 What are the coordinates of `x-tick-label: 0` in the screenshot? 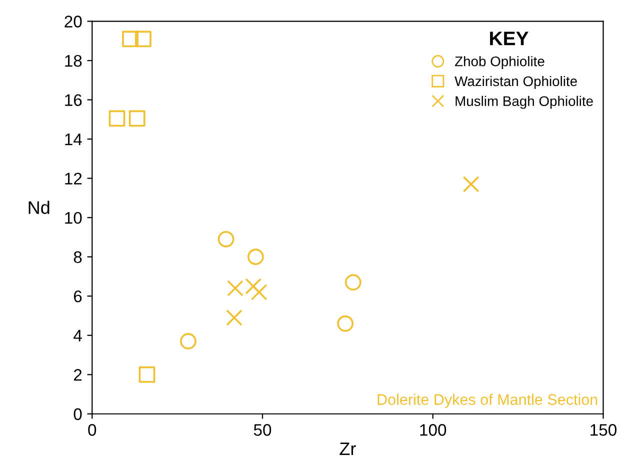 It's located at (92, 430).